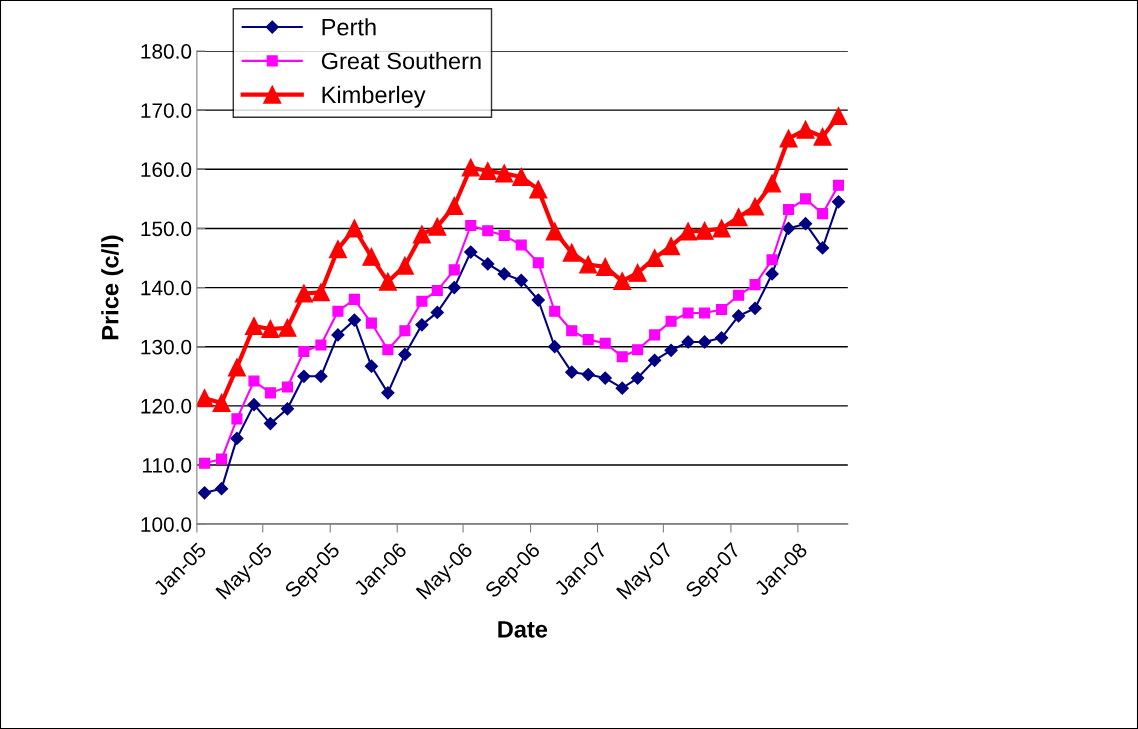 The image size is (1138, 729). What do you see at coordinates (166, 51) in the screenshot?
I see `y-tick-label: 180.0` at bounding box center [166, 51].